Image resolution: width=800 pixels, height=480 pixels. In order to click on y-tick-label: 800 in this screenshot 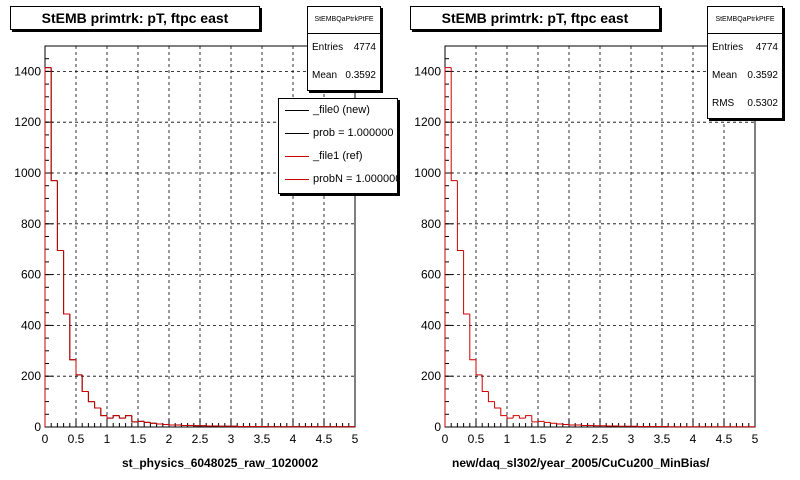, I will do `click(431, 224)`.